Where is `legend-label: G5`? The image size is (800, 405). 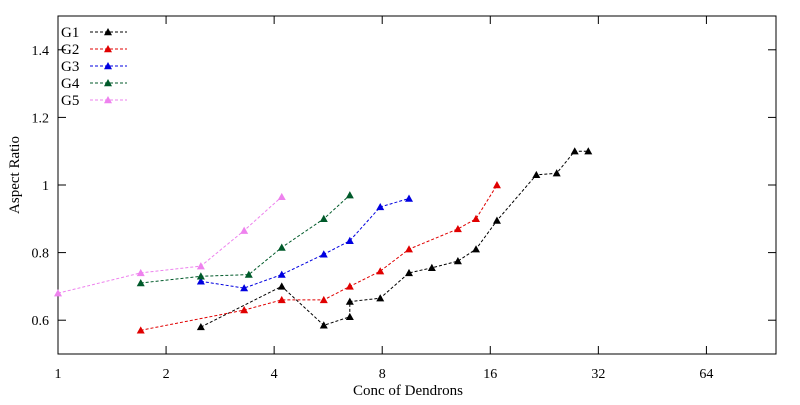
legend-label: G5 is located at coordinates (70, 101).